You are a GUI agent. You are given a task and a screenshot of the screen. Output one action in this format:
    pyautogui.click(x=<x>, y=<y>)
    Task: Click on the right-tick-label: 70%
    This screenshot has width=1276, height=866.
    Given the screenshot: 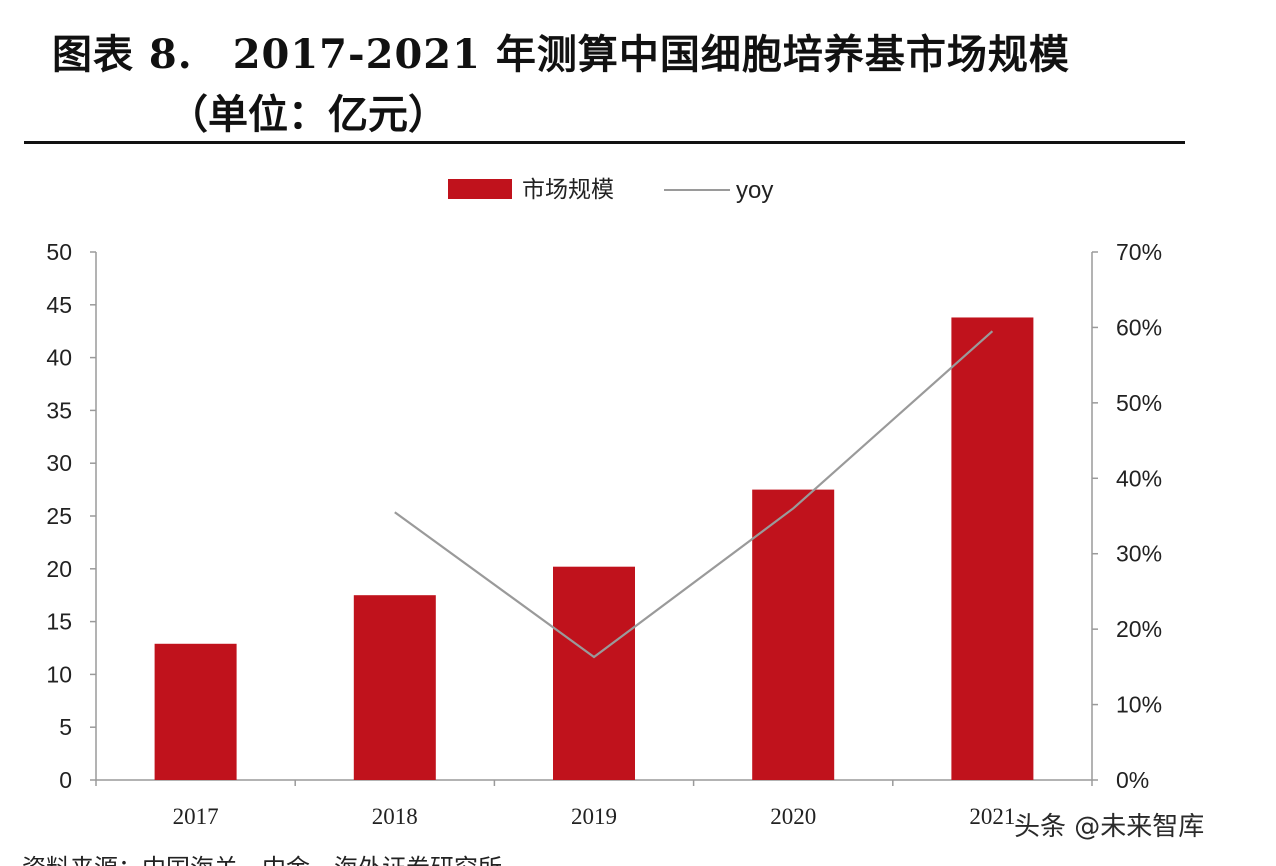 What is the action you would take?
    pyautogui.click(x=1139, y=252)
    